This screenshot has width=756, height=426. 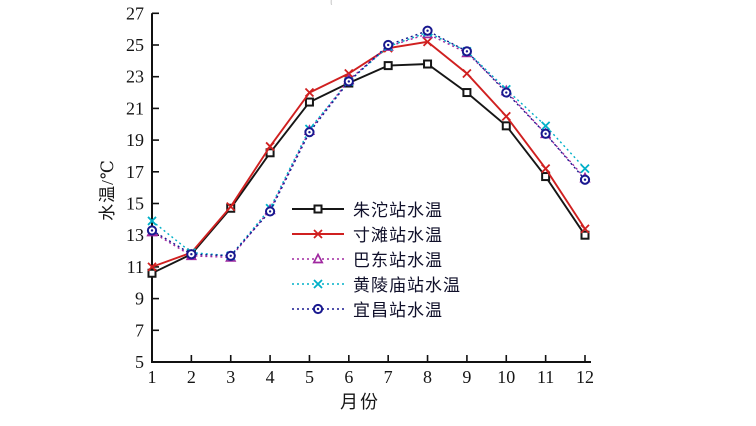 What do you see at coordinates (152, 377) in the screenshot?
I see `x-tick-label: 1` at bounding box center [152, 377].